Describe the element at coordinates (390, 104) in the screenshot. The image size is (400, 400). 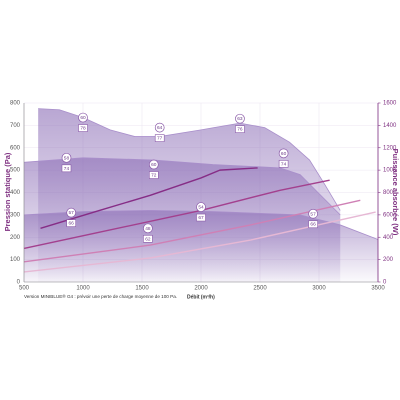
I see `y2-tick-label: 1600` at that location.